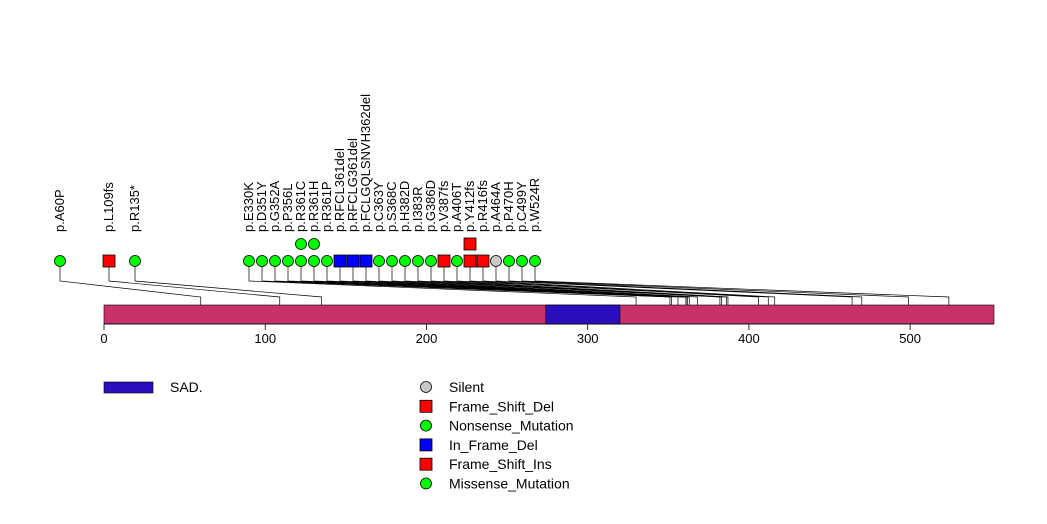 The height and width of the screenshot is (524, 1047). Describe the element at coordinates (500, 464) in the screenshot. I see `legend-type-label-4: Frame_Shift_Ins` at that location.